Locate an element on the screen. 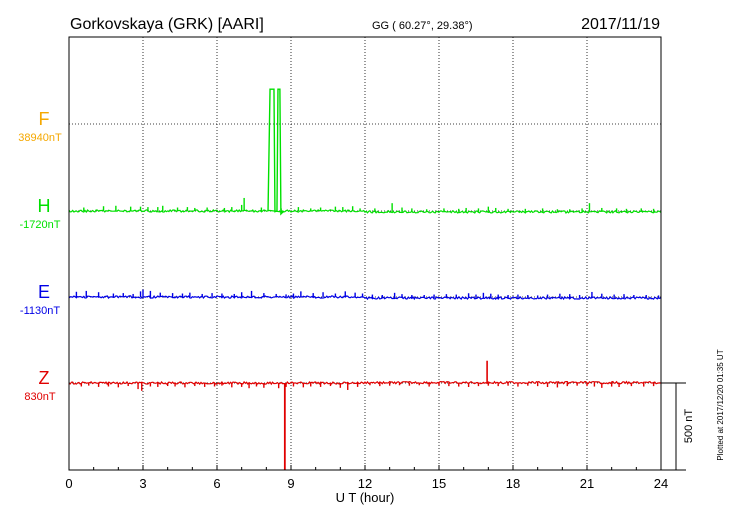 Image resolution: width=730 pixels, height=520 pixels. x-tick-label: 21 is located at coordinates (587, 483).